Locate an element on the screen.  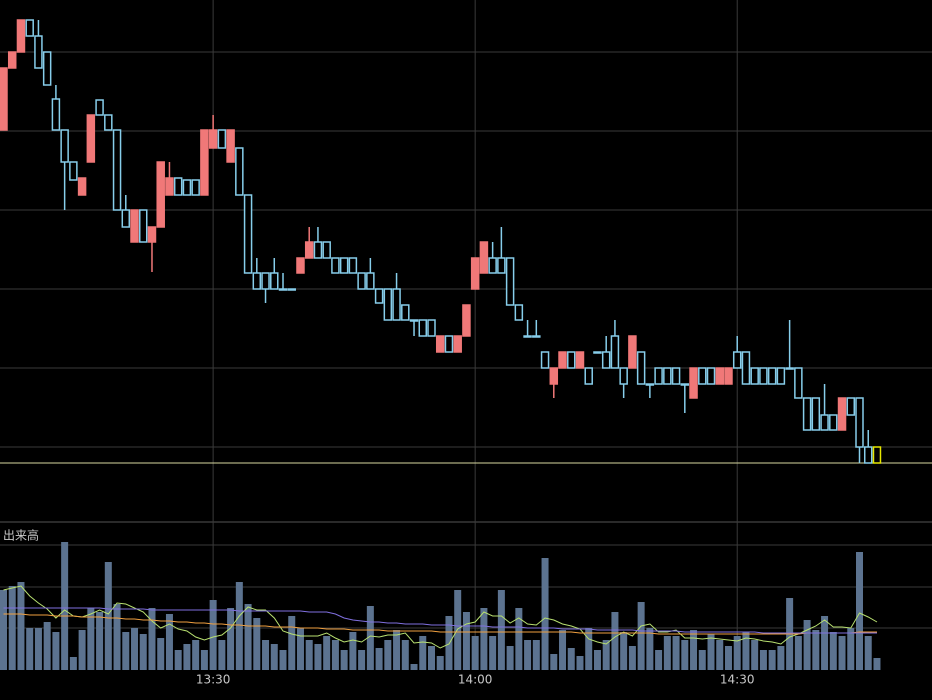
x-tick-label: 14:30 is located at coordinates (737, 680).